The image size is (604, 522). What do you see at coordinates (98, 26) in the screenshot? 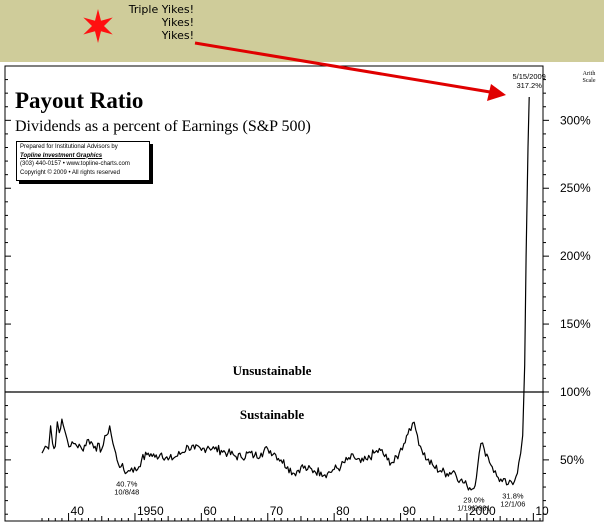
I see `asterisk-icon` at bounding box center [98, 26].